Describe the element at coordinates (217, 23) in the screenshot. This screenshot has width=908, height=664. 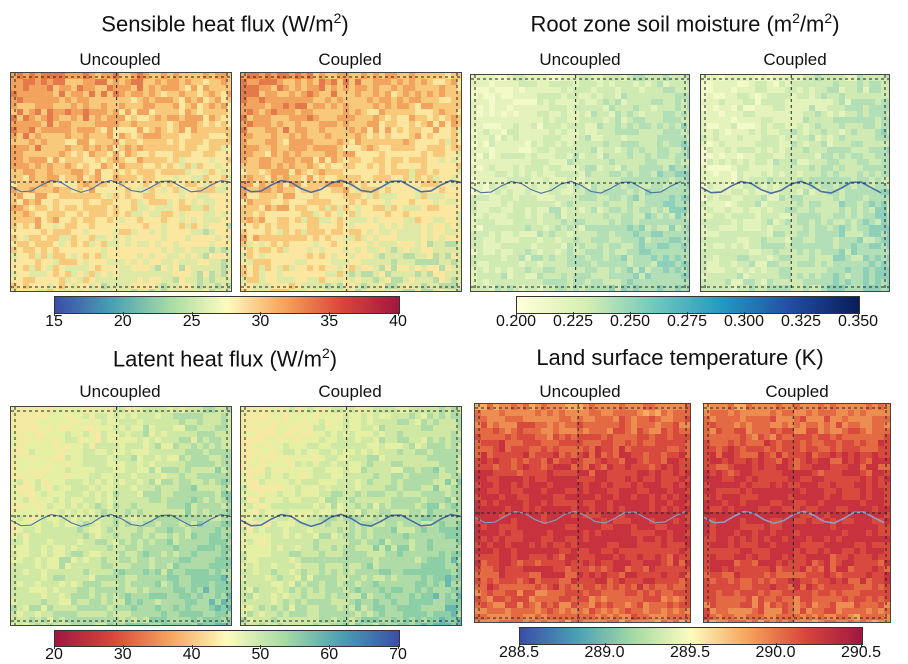
I see `sensible-title-text: Sensible heat flux (W/m` at that location.